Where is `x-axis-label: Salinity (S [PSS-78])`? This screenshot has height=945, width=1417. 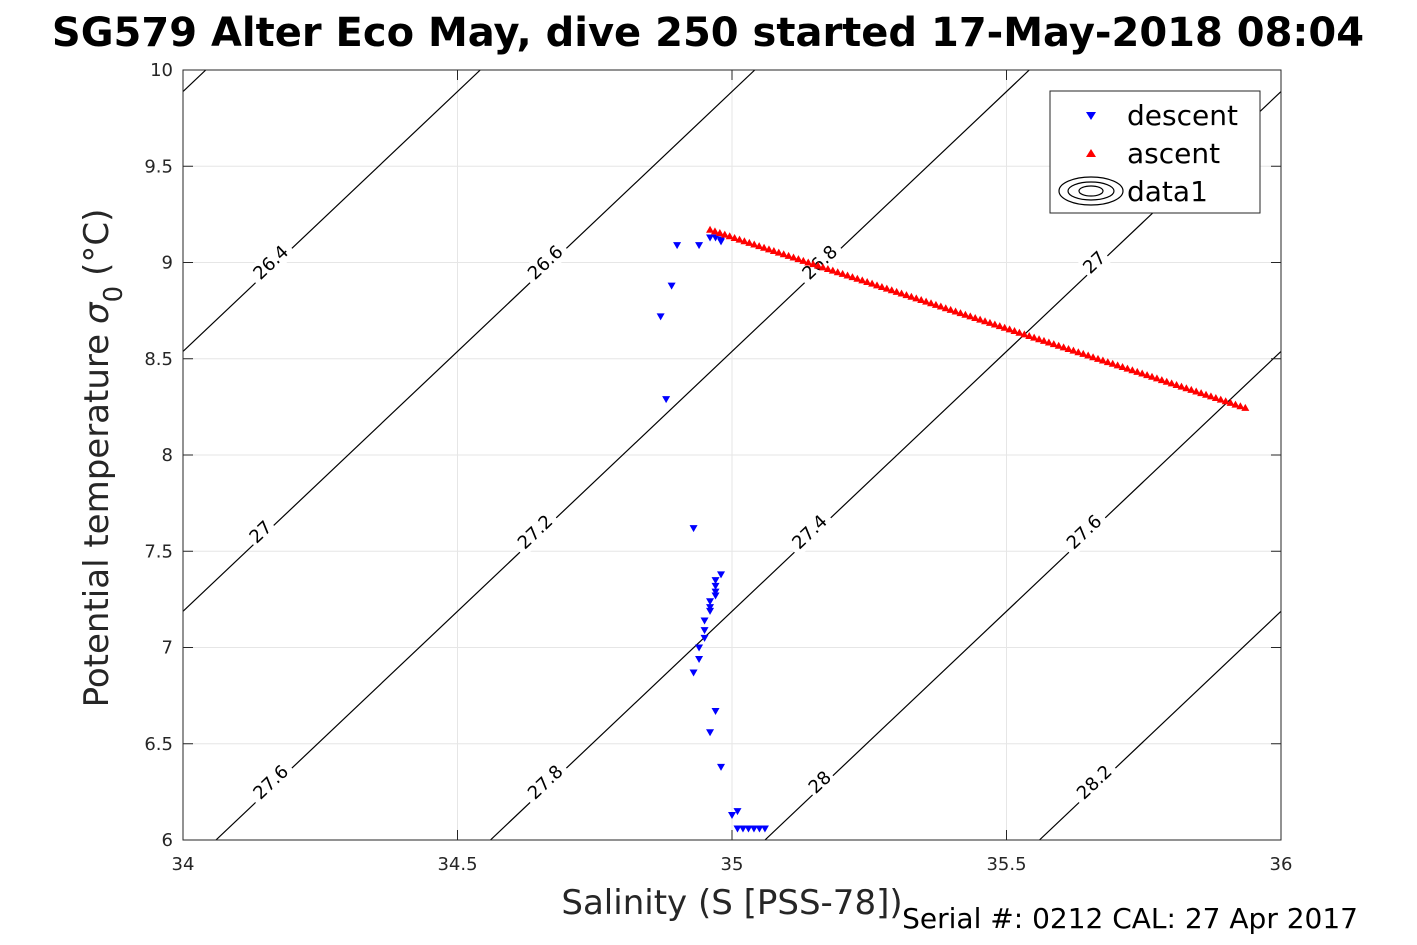
x-axis-label: Salinity (S [PSS-78]) is located at coordinates (731, 903).